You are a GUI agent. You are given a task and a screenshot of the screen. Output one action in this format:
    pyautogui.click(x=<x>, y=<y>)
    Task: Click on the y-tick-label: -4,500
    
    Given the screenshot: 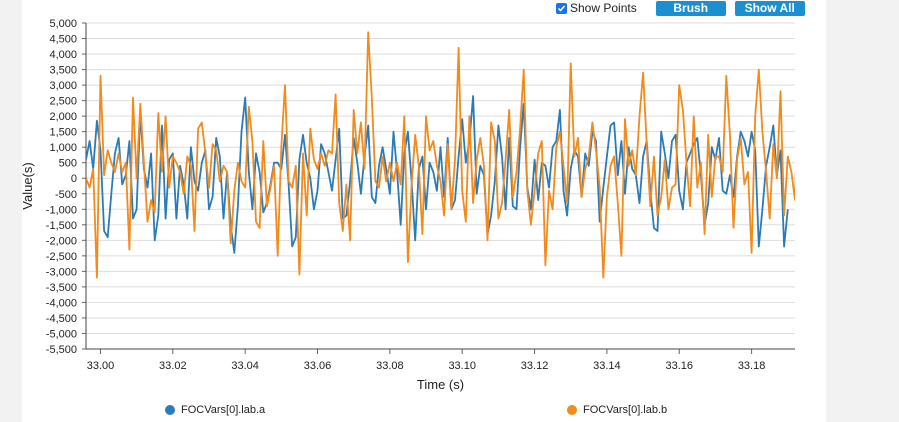 What is the action you would take?
    pyautogui.click(x=61, y=319)
    